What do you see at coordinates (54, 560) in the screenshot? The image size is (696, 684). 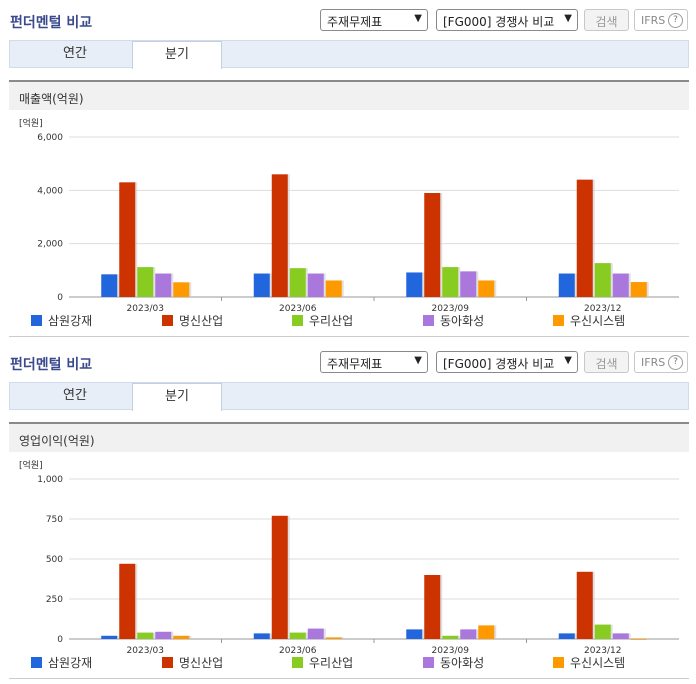 I see `y-tick-label: 500` at bounding box center [54, 560].